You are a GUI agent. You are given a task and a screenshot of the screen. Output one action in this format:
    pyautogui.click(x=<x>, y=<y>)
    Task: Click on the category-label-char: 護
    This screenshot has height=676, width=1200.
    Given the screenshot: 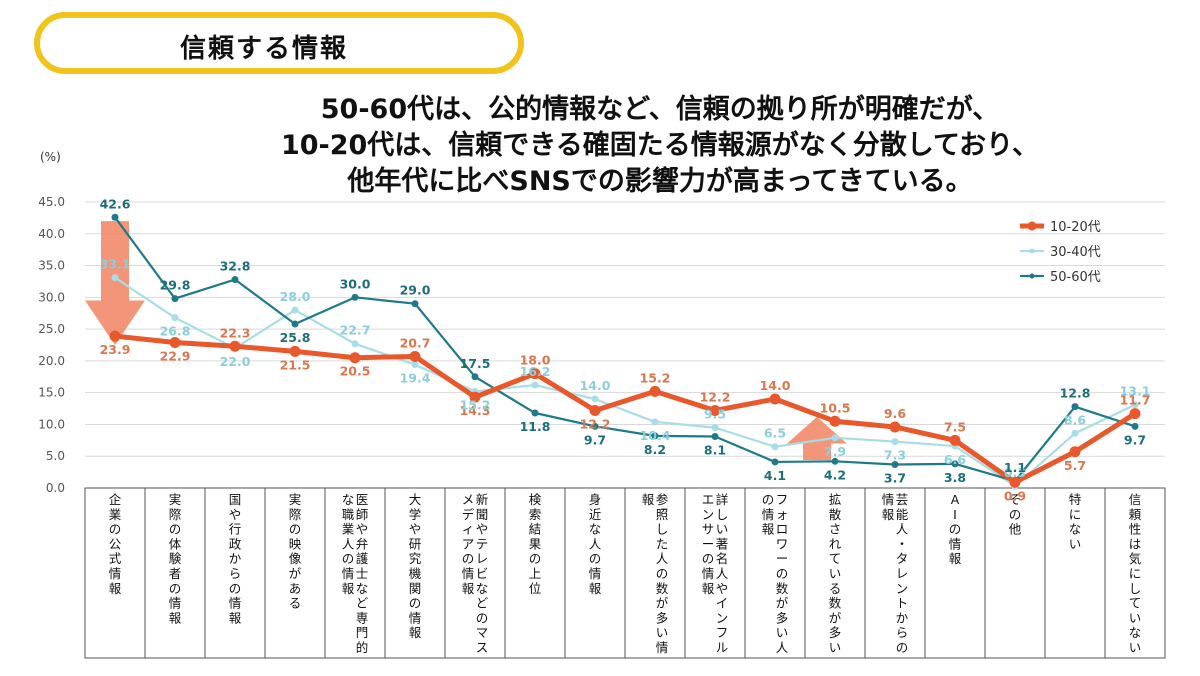 What is the action you would take?
    pyautogui.click(x=362, y=558)
    